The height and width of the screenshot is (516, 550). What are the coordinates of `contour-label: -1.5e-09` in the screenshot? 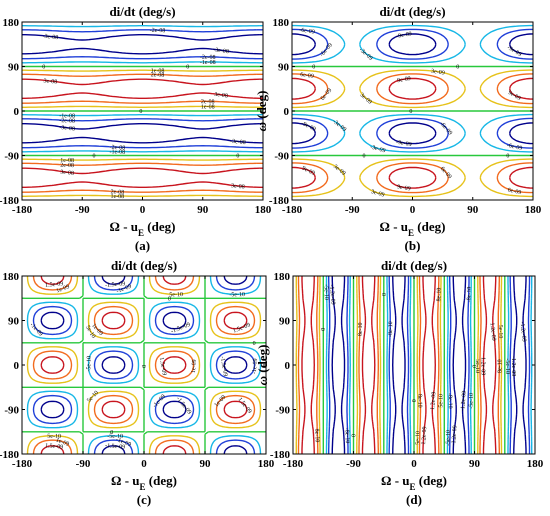 It's located at (115, 447).